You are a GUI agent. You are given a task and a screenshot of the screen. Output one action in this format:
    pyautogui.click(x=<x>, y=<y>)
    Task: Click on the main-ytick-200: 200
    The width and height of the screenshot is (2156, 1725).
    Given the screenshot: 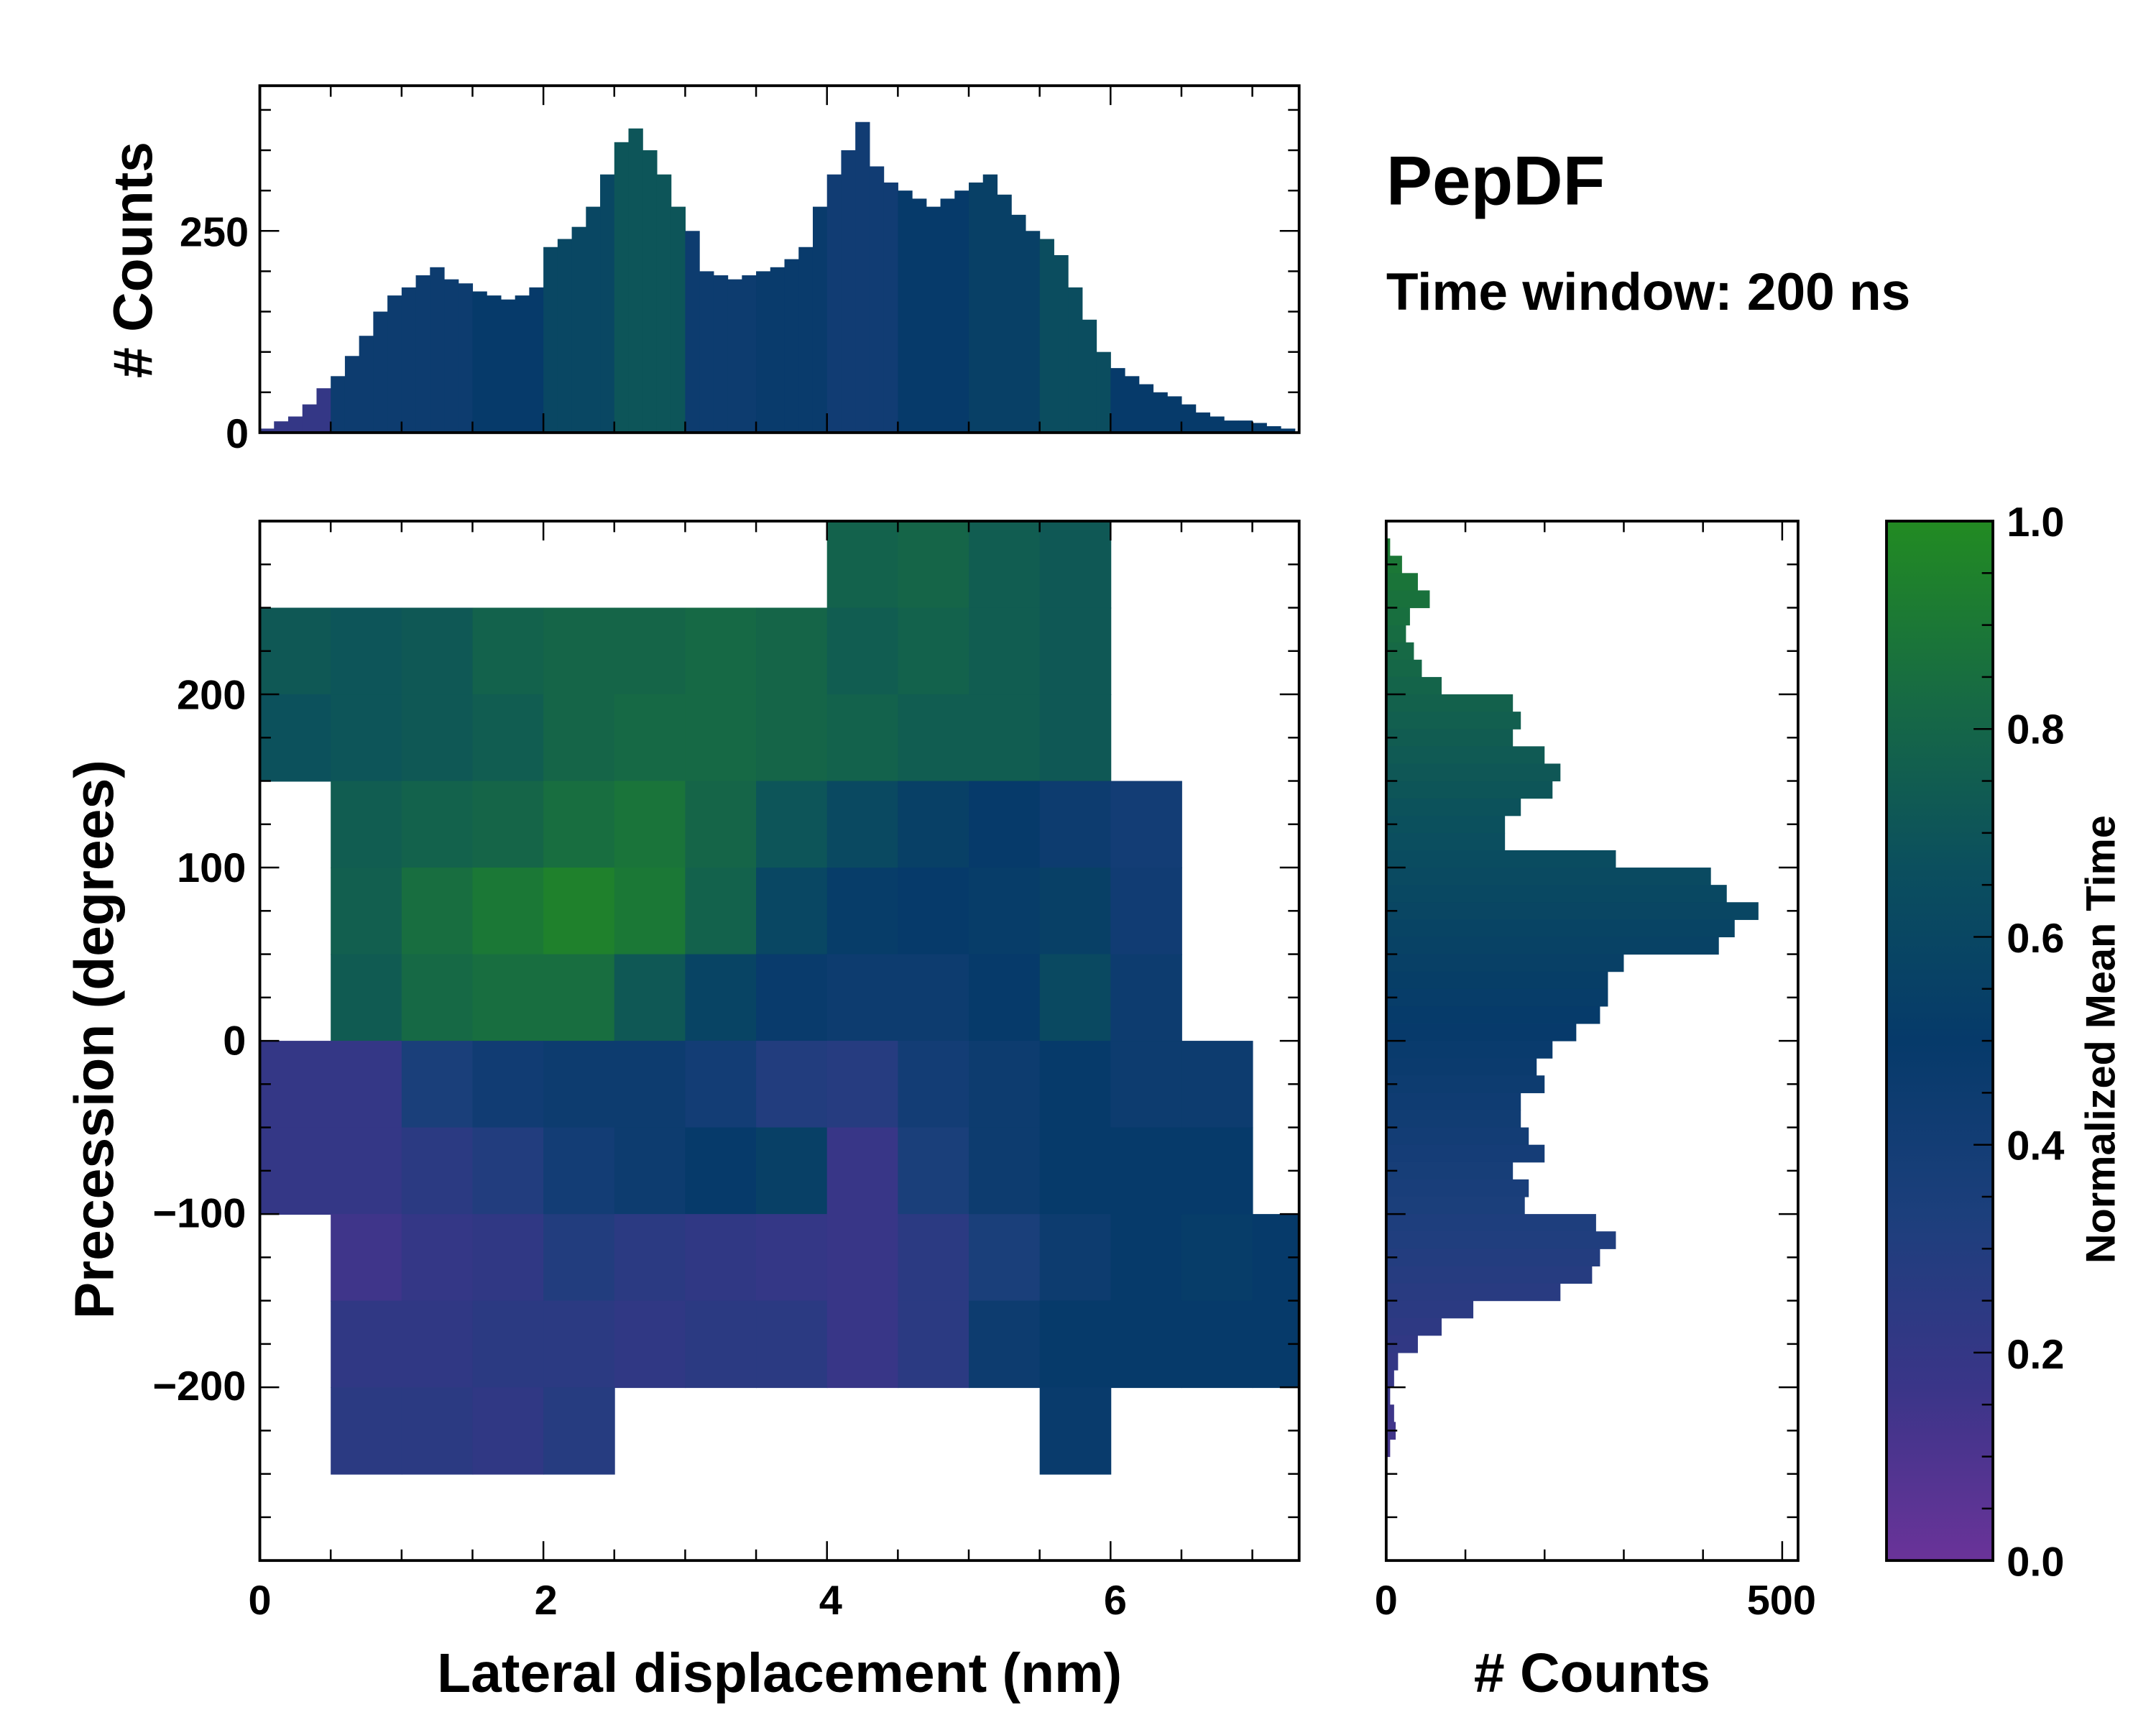 What is the action you would take?
    pyautogui.click(x=211, y=696)
    